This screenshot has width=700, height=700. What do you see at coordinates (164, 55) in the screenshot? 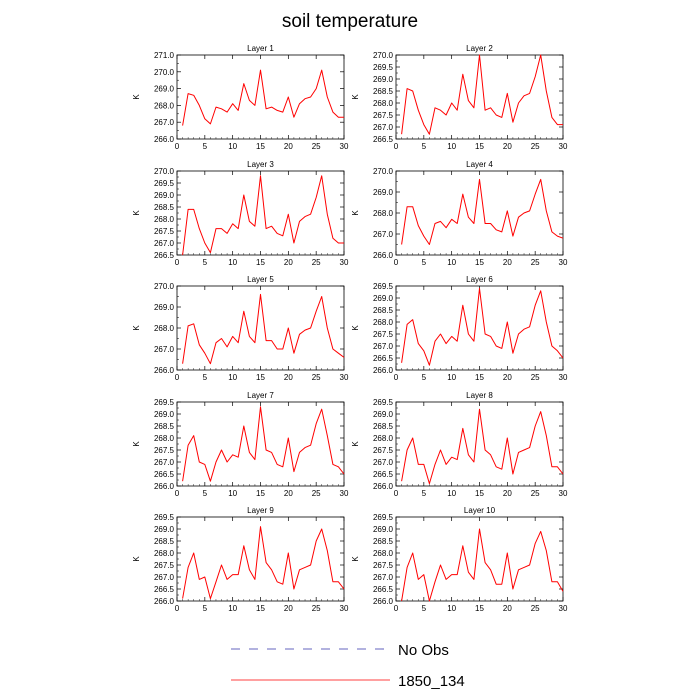
I see `y-tick-label: 271.0` at bounding box center [164, 55].